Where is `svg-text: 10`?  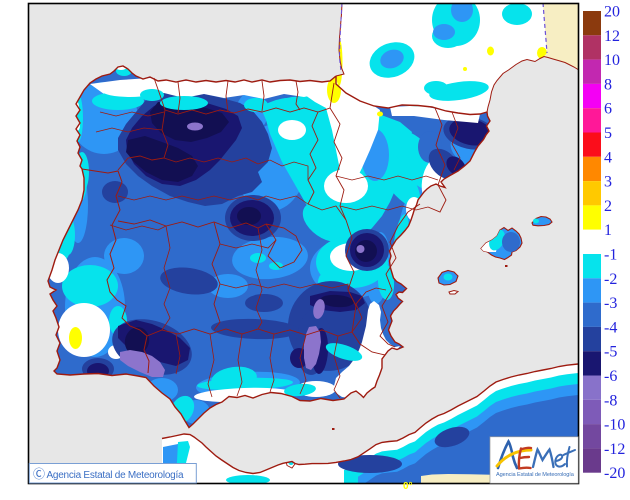
svg-text: 10 is located at coordinates (612, 60).